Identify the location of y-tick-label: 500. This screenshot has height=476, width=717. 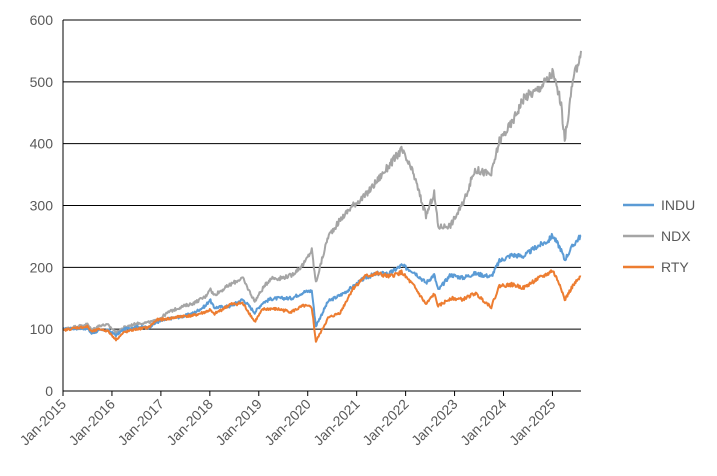
(42, 82).